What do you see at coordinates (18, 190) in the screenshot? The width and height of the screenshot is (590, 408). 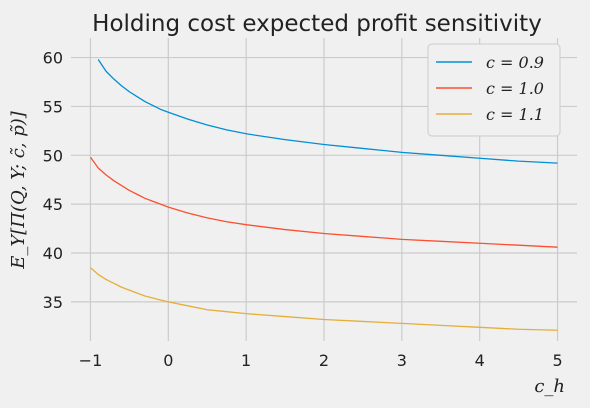 I see `y-axis-label: E_Y[Π(Q, Y; c̃, p̃)]` at bounding box center [18, 190].